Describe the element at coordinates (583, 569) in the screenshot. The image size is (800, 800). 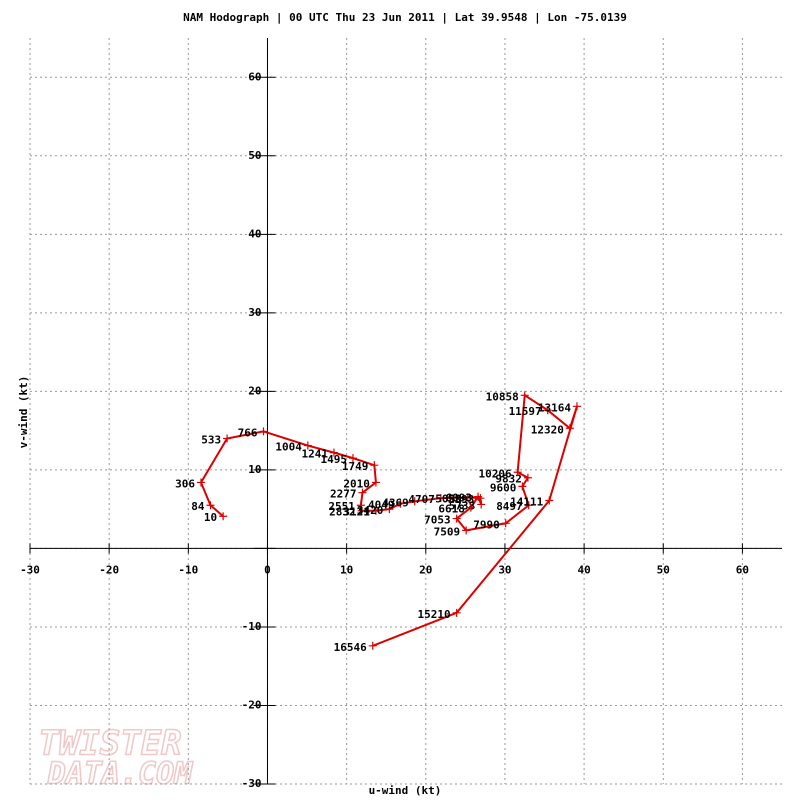
I see `x-tick-label: 40` at that location.